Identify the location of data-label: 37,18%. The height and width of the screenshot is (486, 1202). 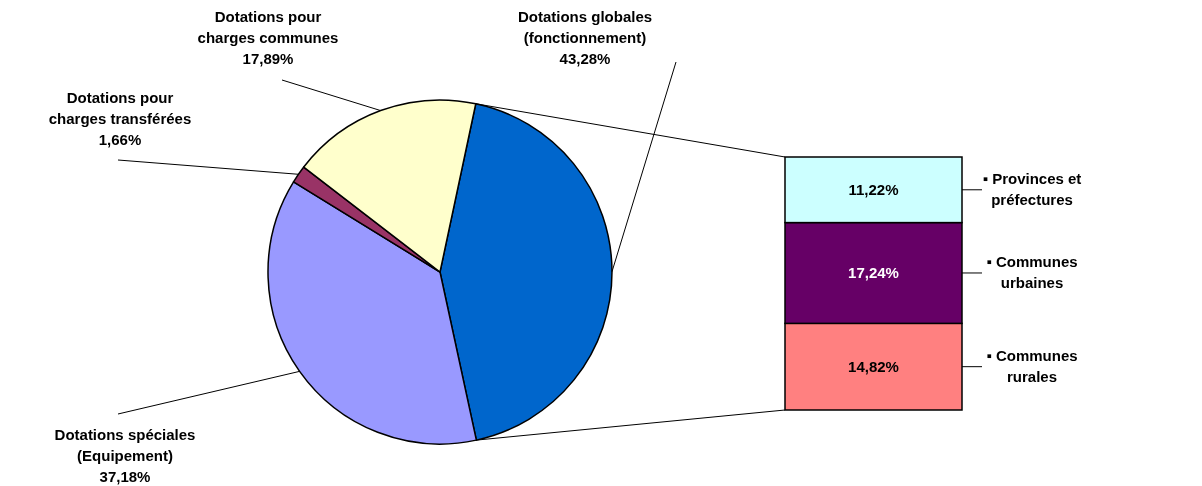
(125, 476).